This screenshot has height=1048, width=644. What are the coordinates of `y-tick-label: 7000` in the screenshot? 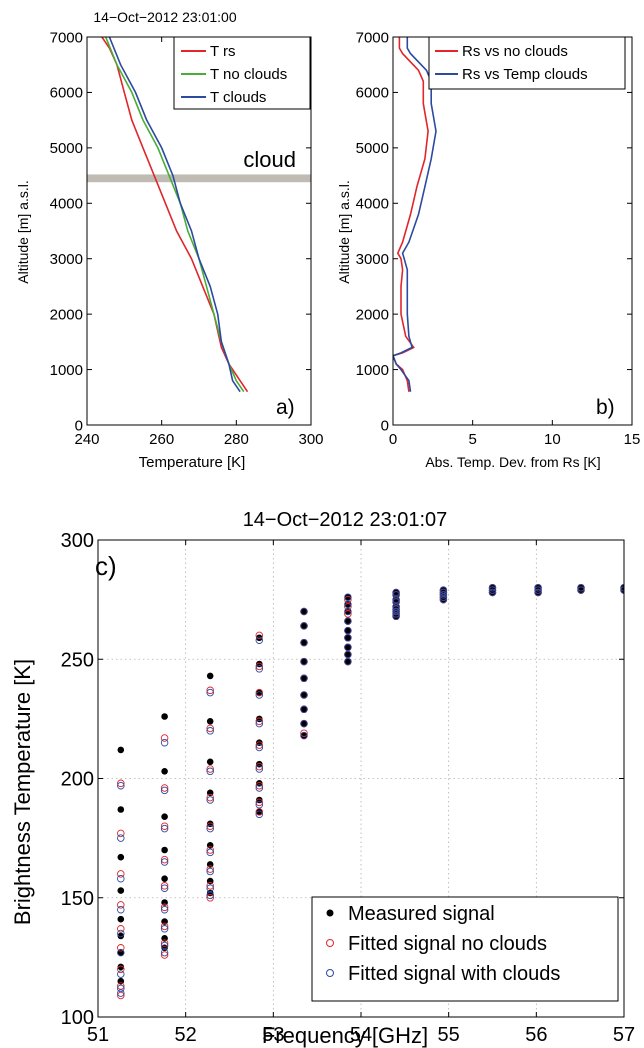 It's located at (372, 37).